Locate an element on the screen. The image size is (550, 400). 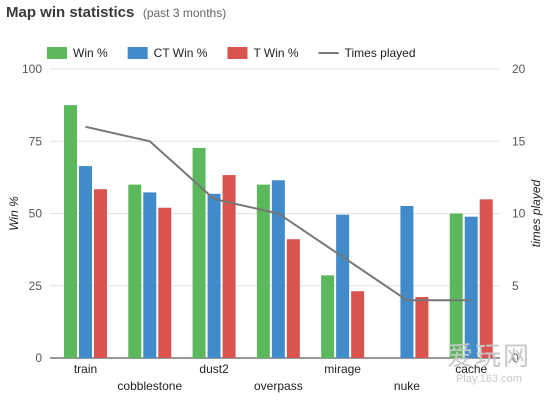
x-tick-label-overpass: overpass is located at coordinates (278, 386).